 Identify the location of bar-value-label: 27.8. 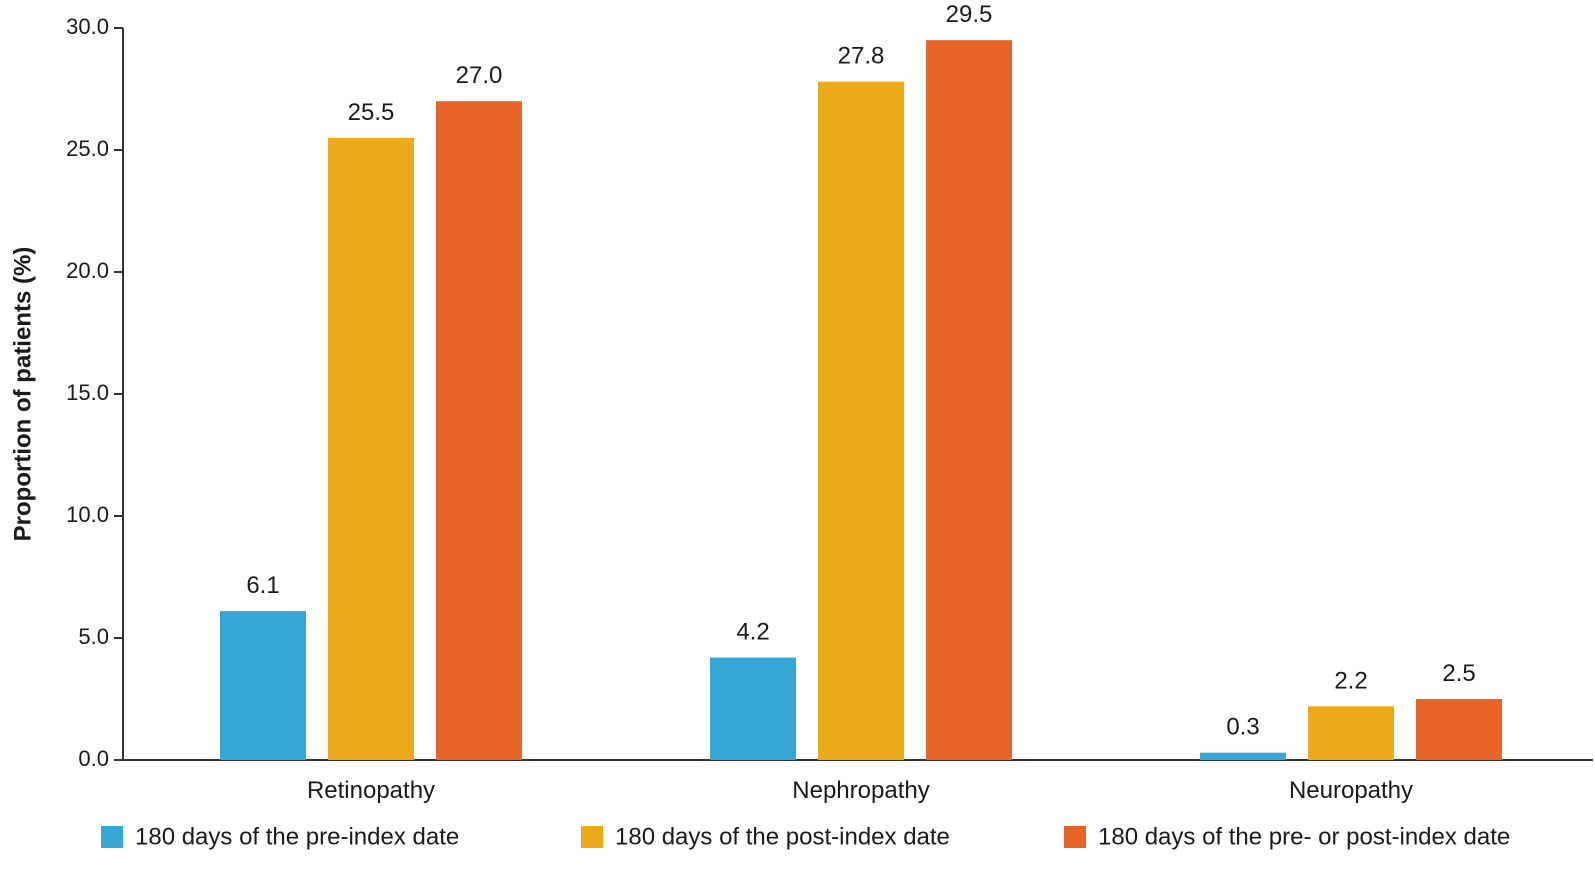
(861, 56).